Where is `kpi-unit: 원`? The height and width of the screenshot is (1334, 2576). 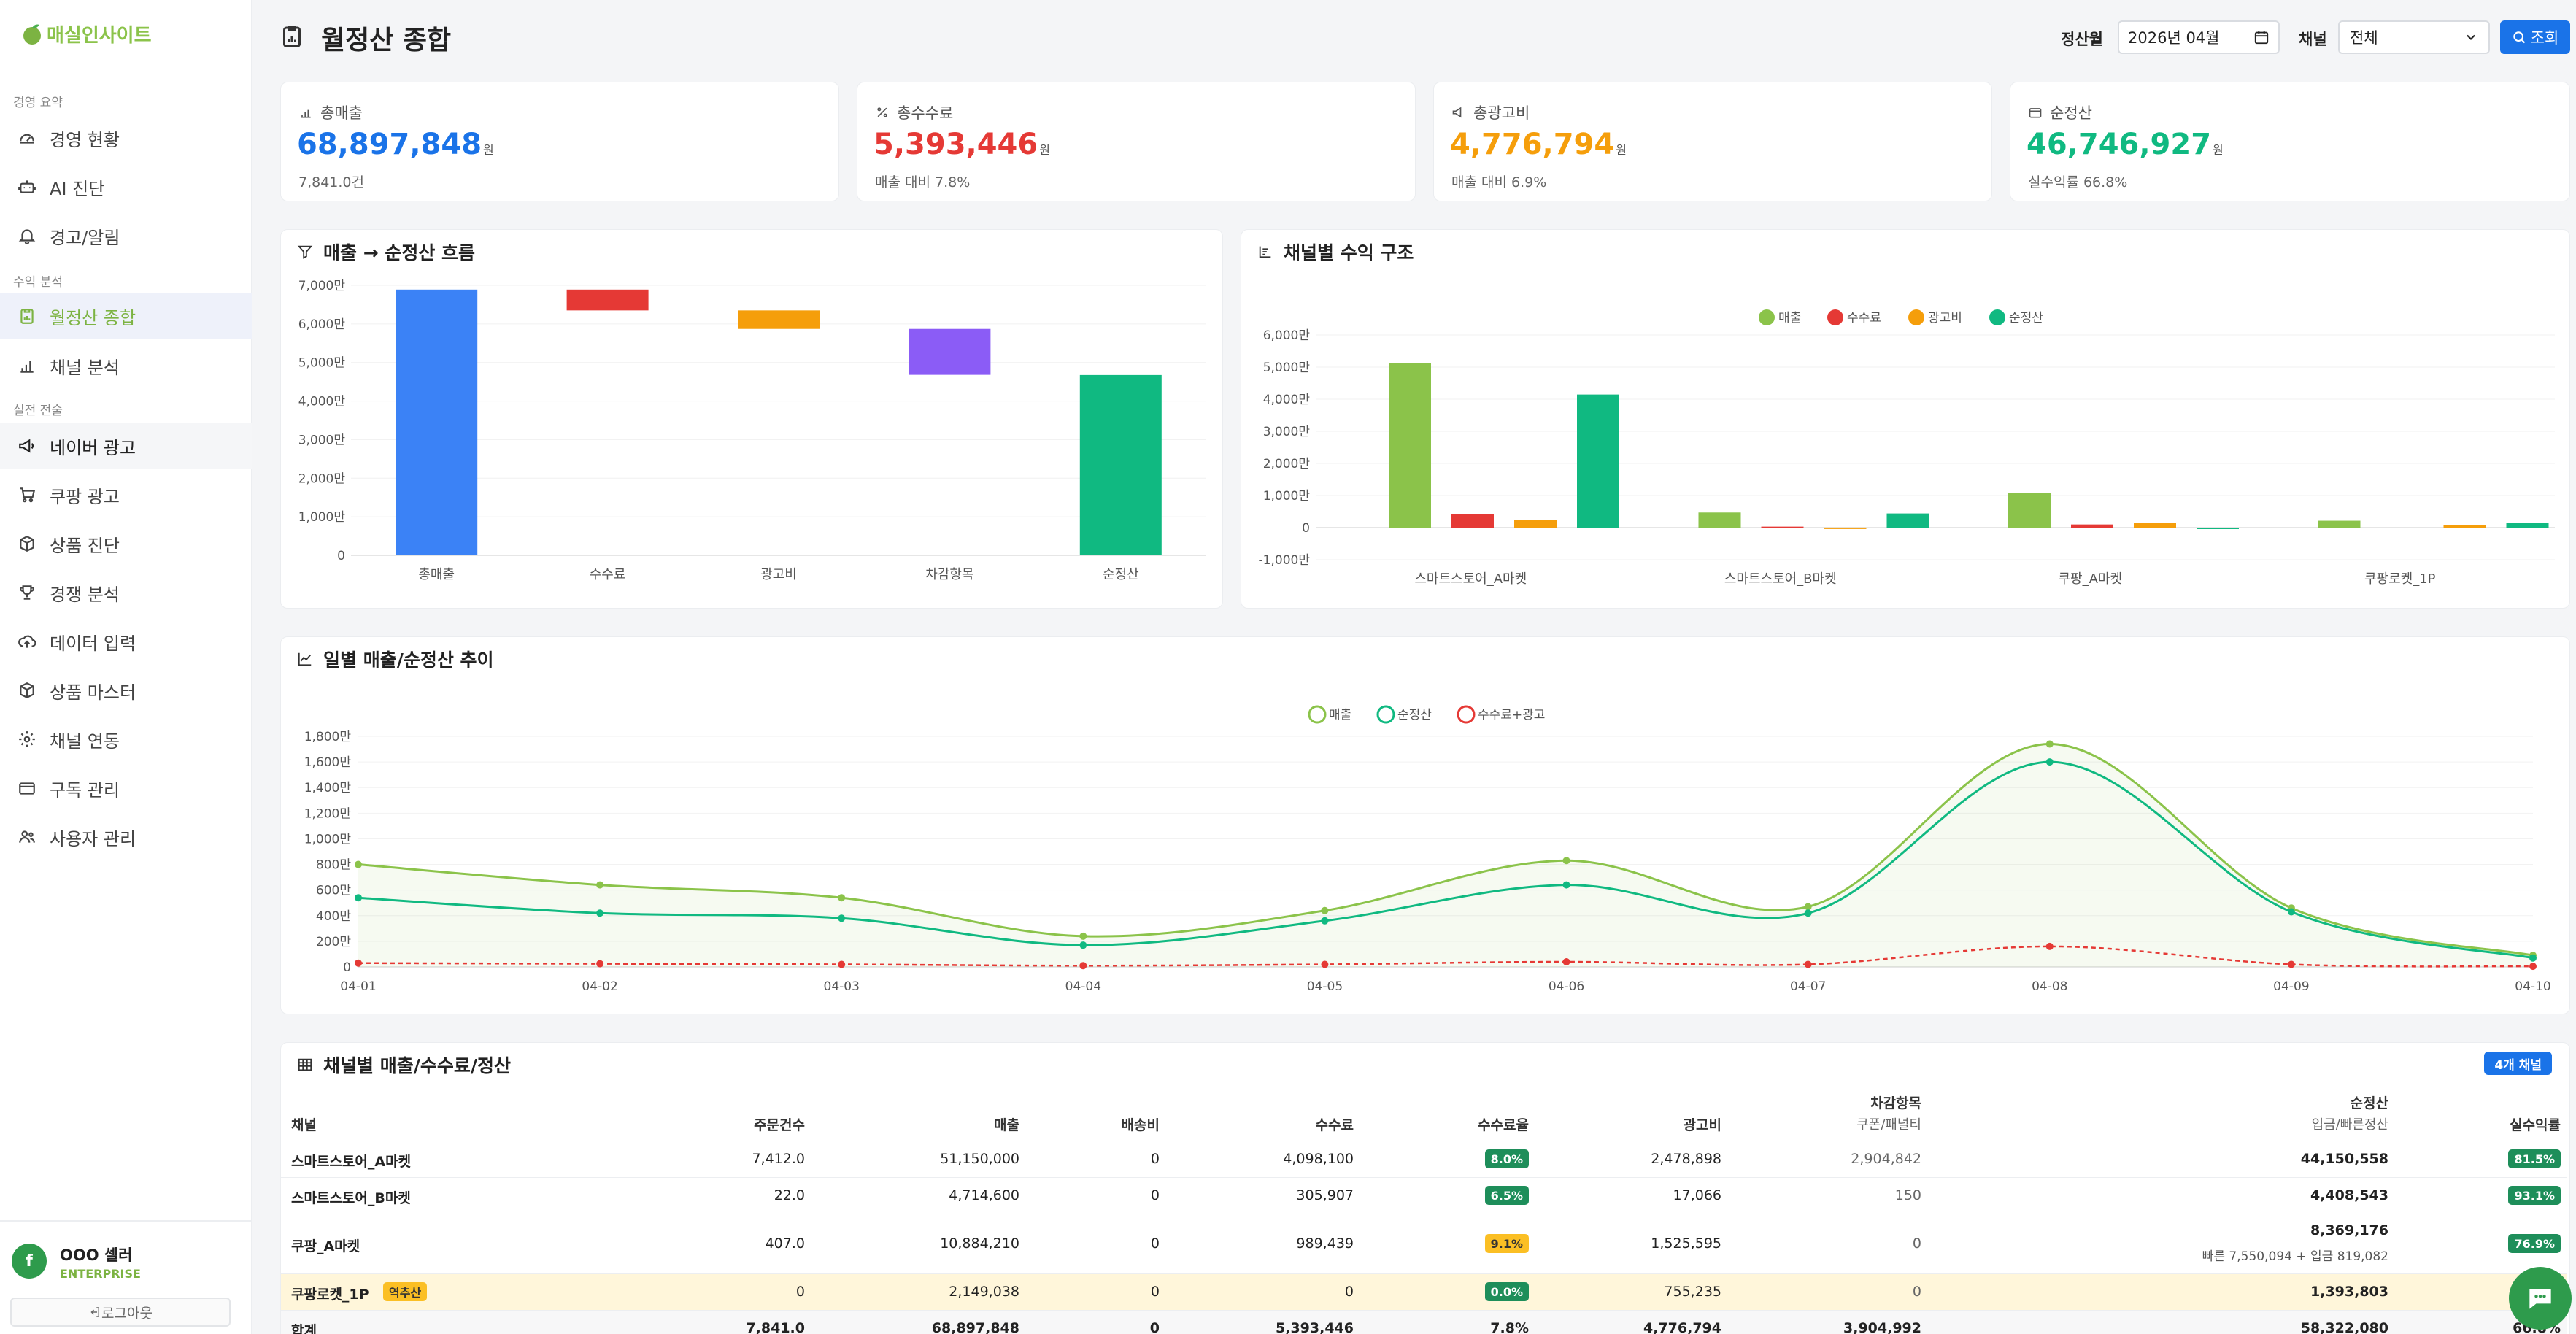
kpi-unit: 원 is located at coordinates (488, 150).